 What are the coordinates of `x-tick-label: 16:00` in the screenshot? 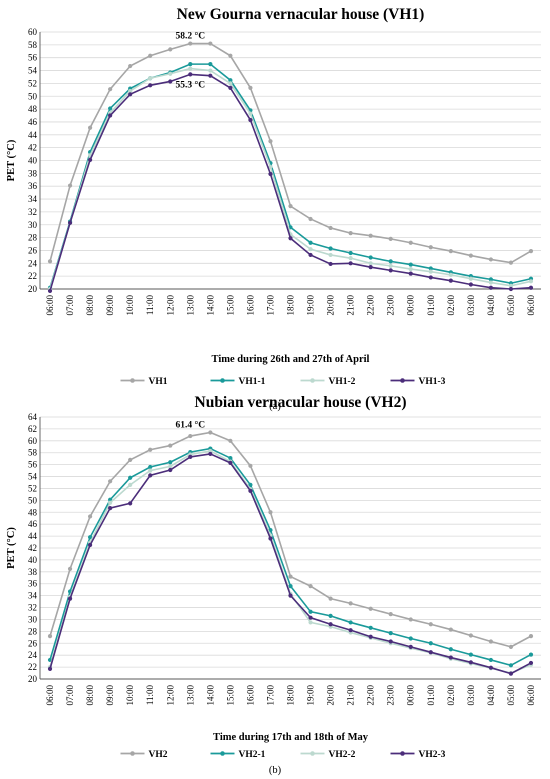 It's located at (250, 305).